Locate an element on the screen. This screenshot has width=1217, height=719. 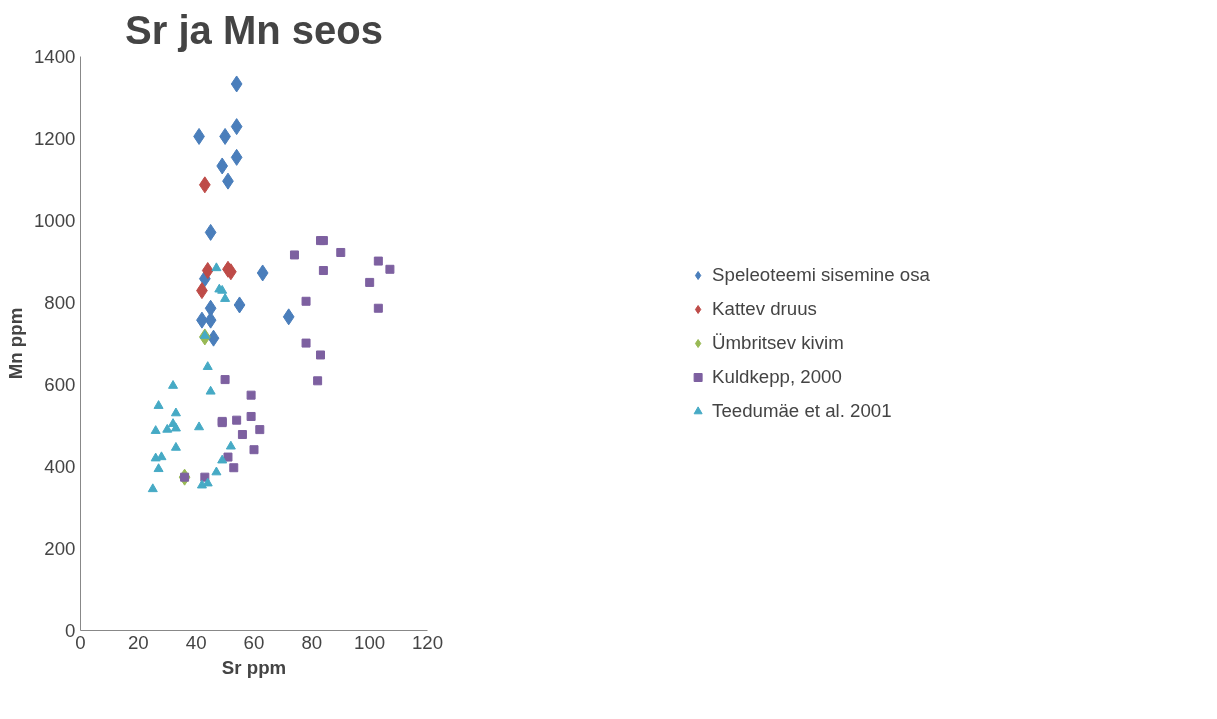
y-tick-label: 1000 is located at coordinates (55, 220).